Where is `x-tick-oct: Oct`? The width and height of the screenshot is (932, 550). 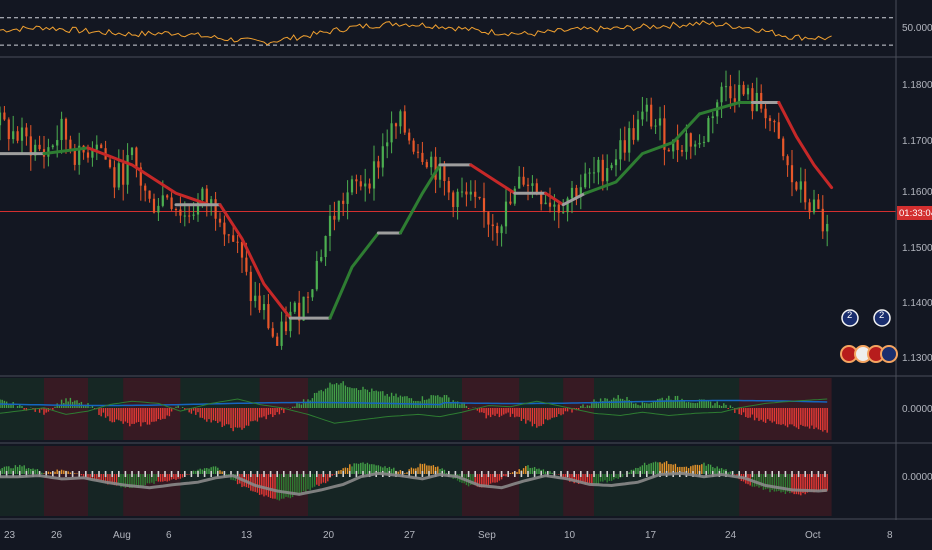 x-tick-oct: Oct is located at coordinates (813, 535).